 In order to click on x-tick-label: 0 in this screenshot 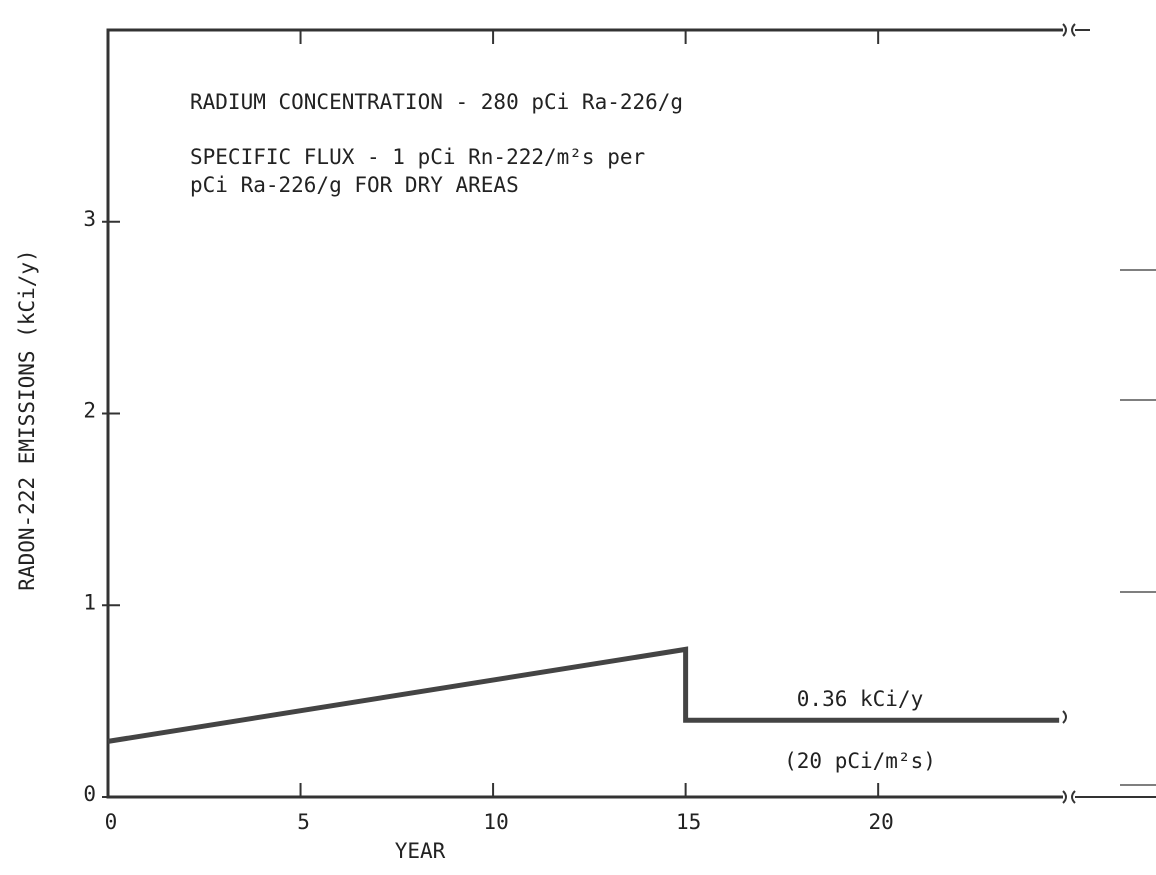, I will do `click(111, 822)`.